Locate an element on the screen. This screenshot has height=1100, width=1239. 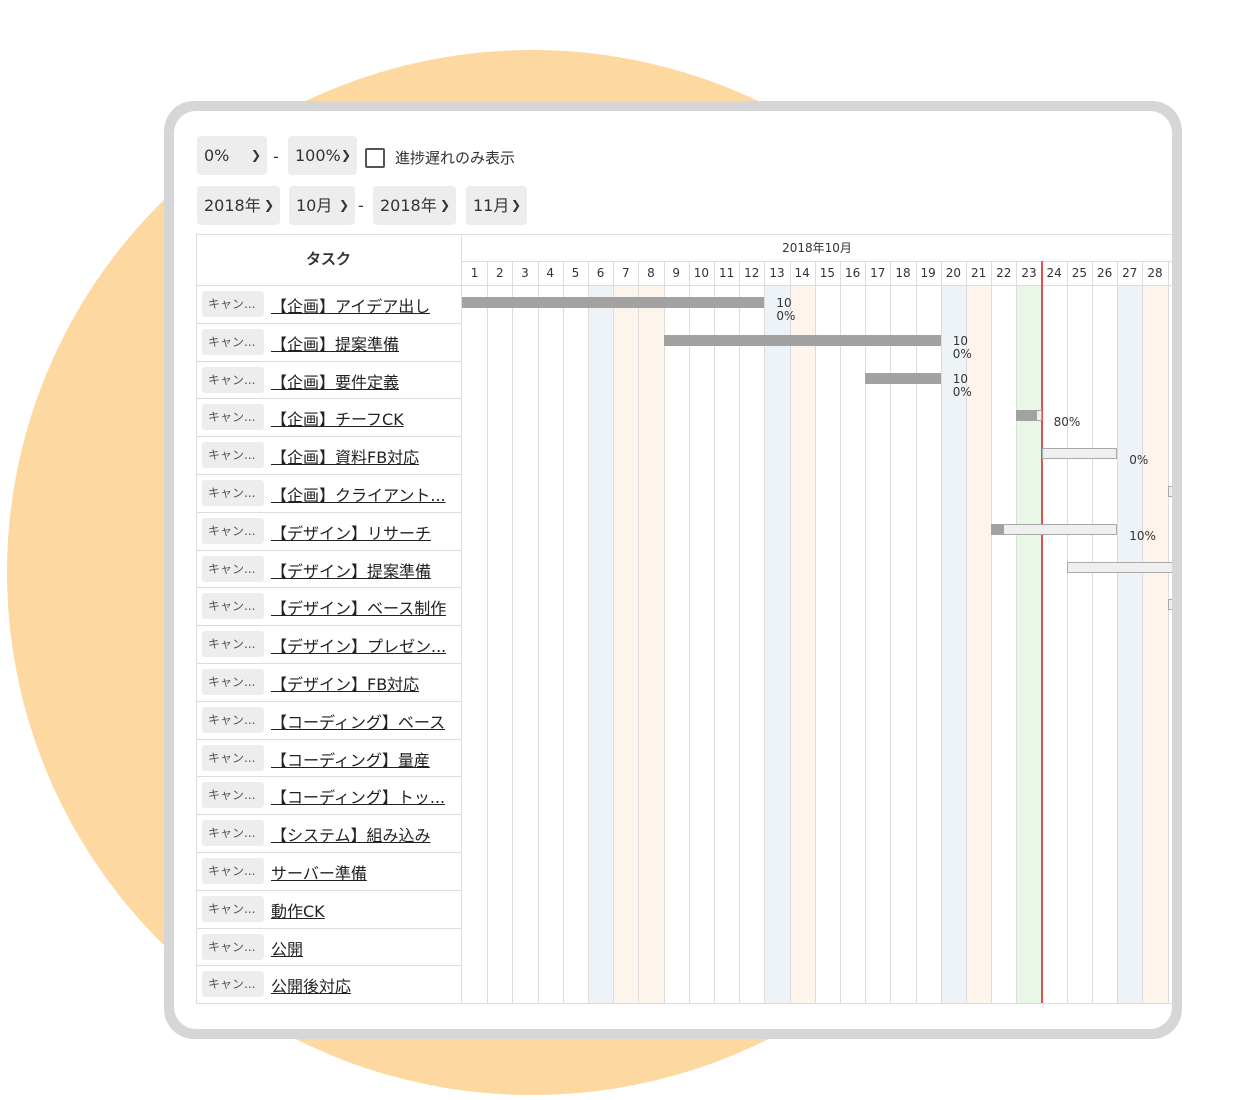
month-to-select: 11月 ❯ is located at coordinates (496, 205).